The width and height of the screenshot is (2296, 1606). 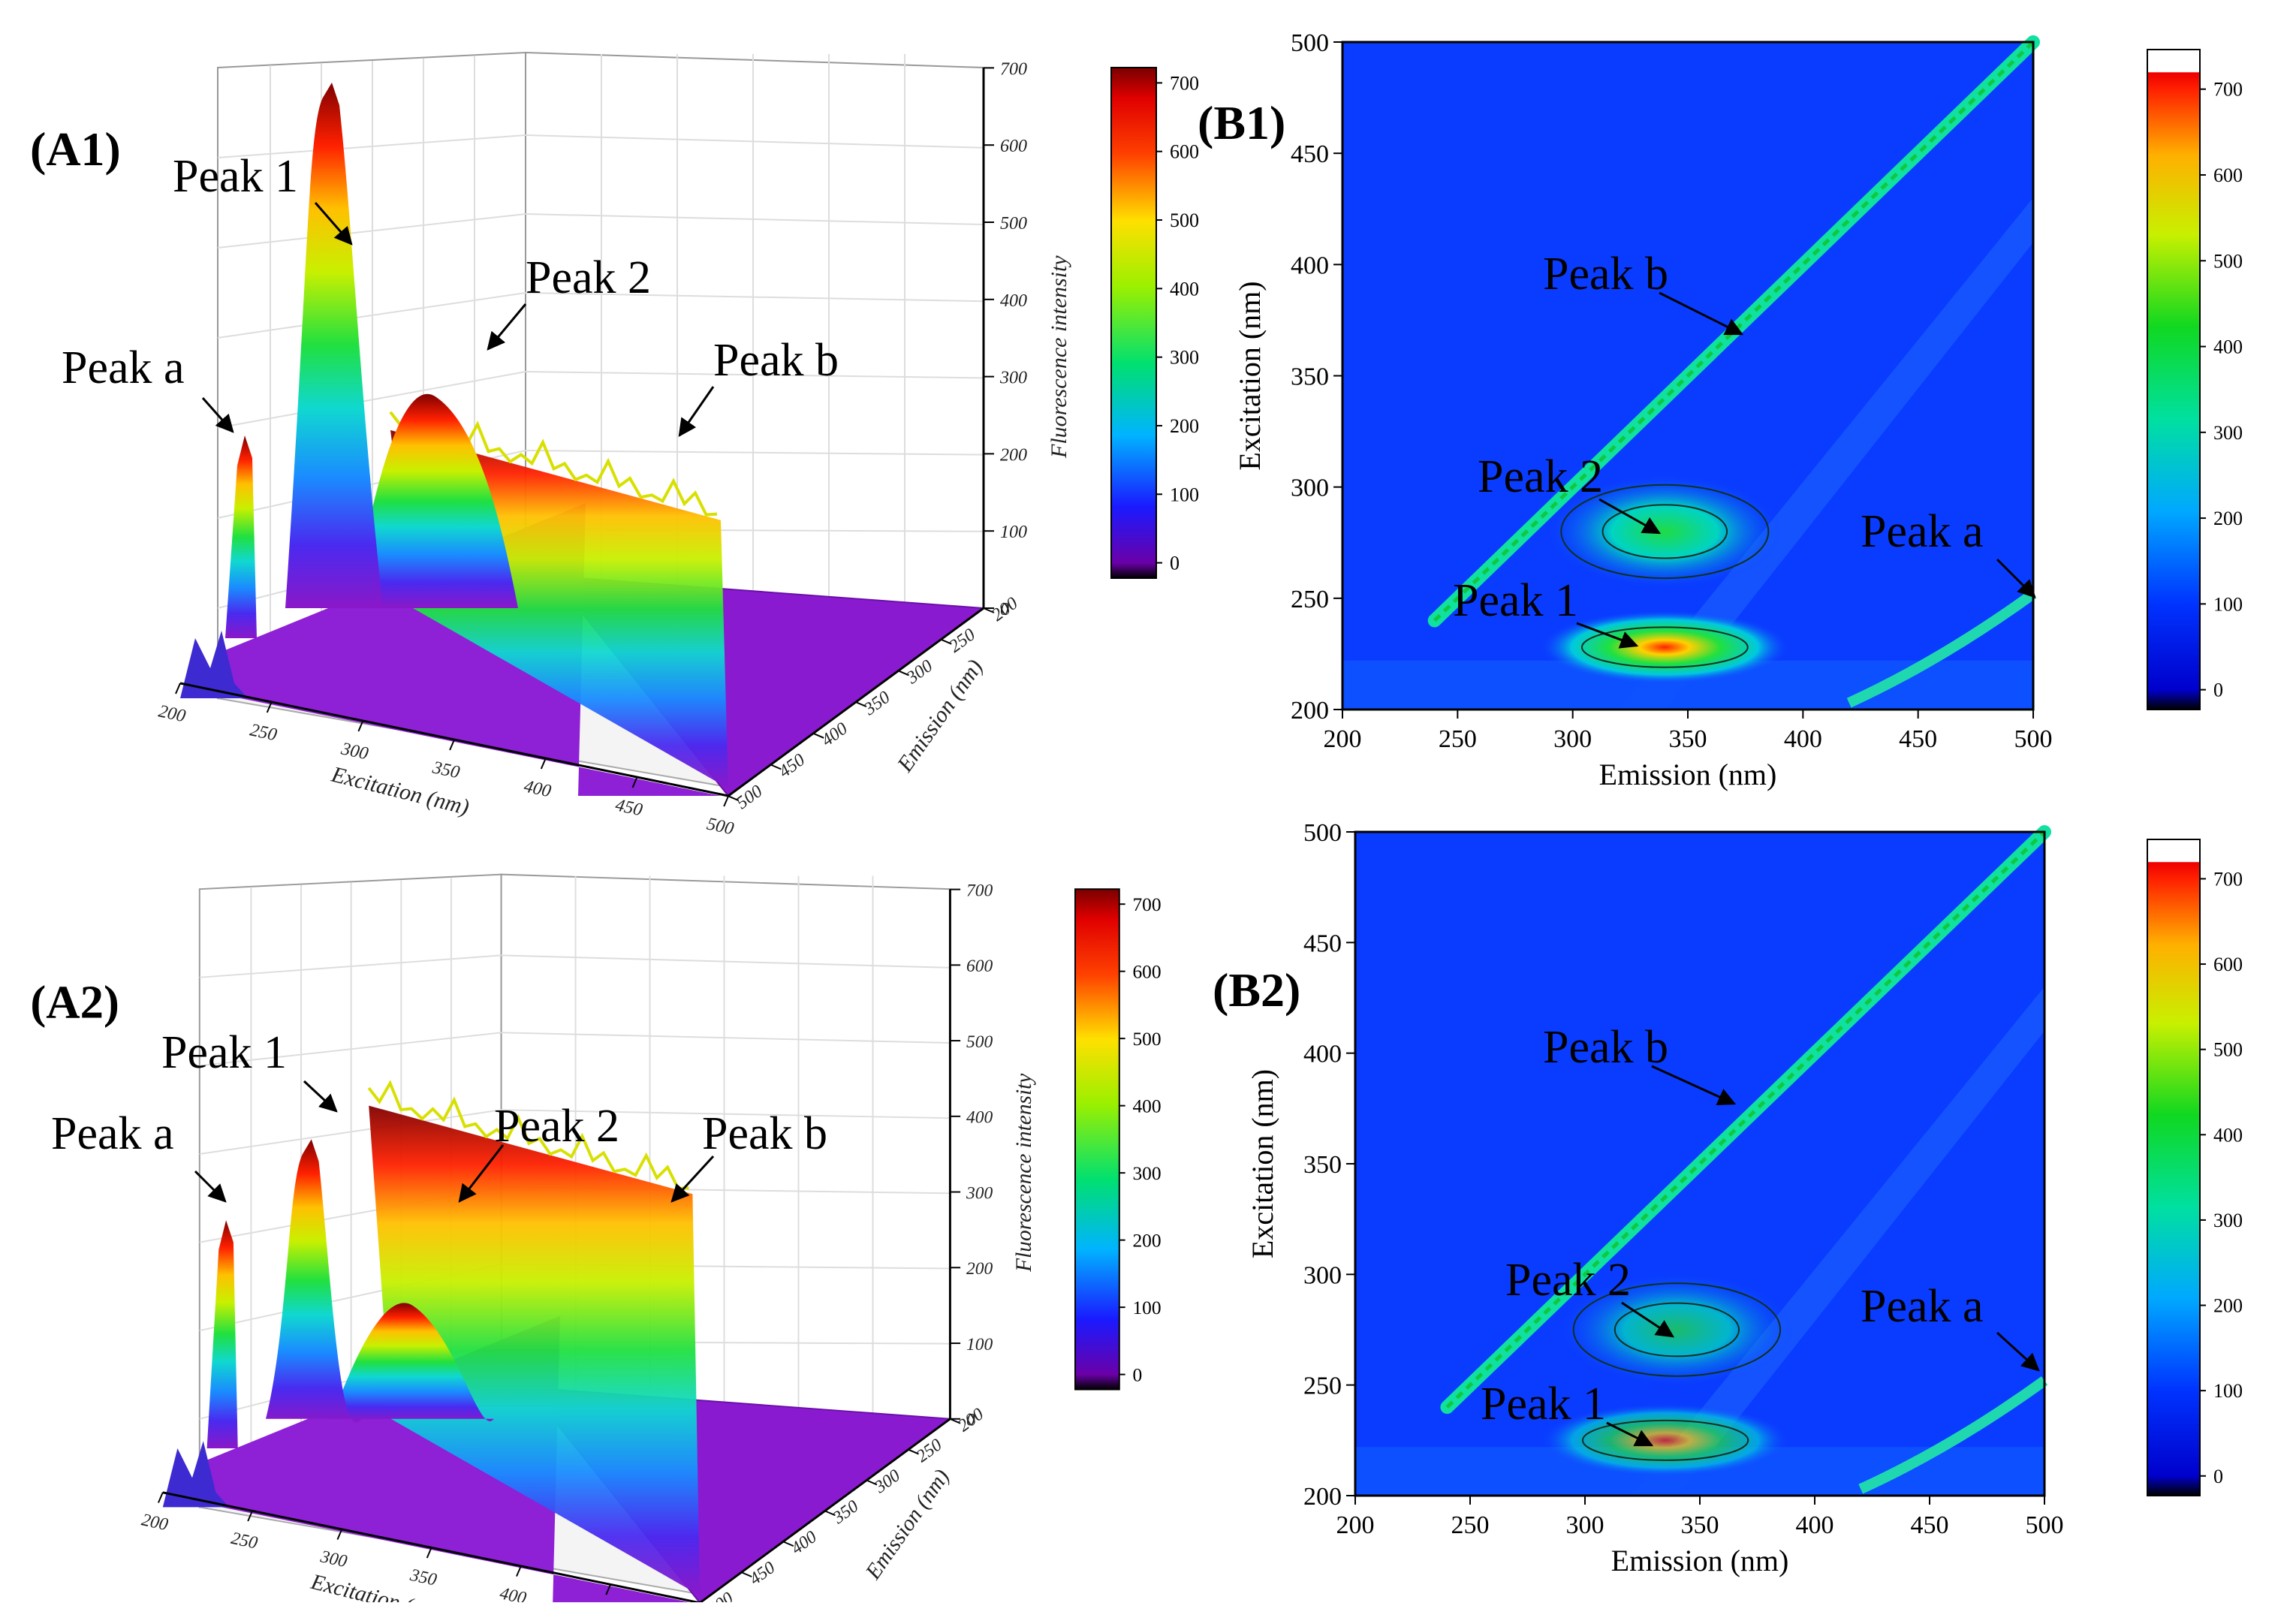 I want to click on colorbar-tick-label-A2: 400, so click(x=1146, y=1105).